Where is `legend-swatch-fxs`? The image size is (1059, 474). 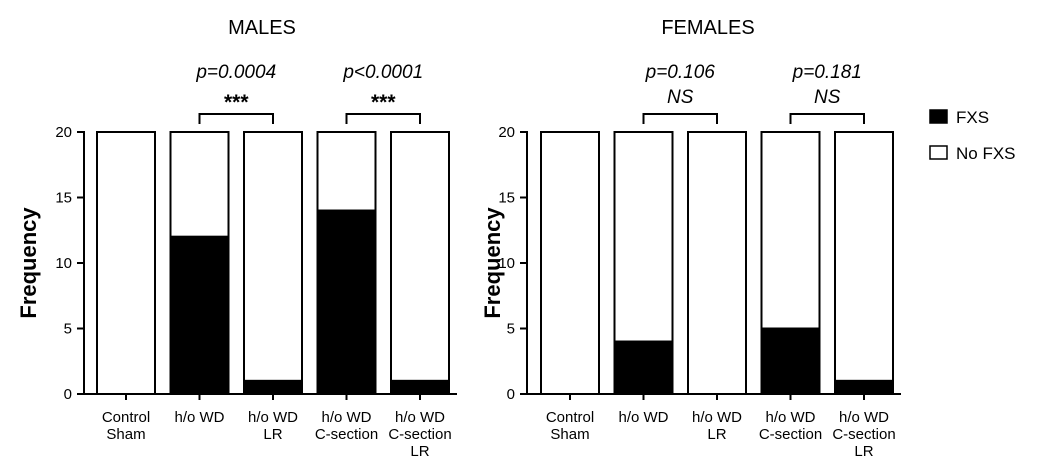 legend-swatch-fxs is located at coordinates (938, 116).